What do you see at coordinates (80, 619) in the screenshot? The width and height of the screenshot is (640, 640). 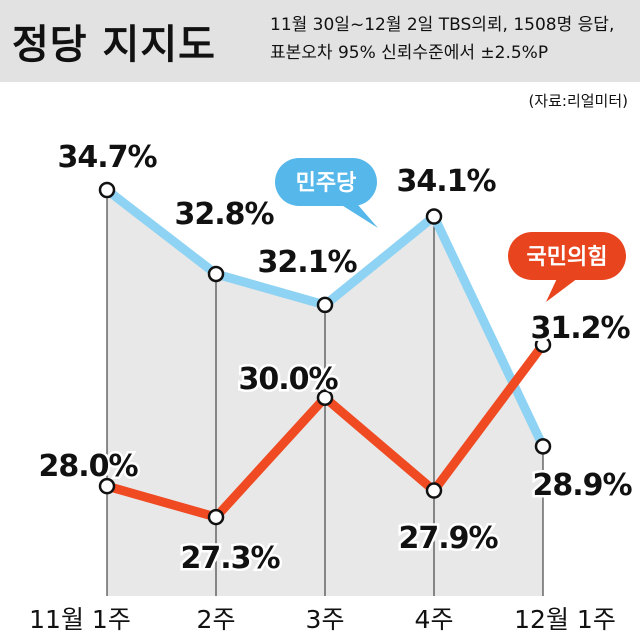 I see `x-tick-label: 11월 1주` at bounding box center [80, 619].